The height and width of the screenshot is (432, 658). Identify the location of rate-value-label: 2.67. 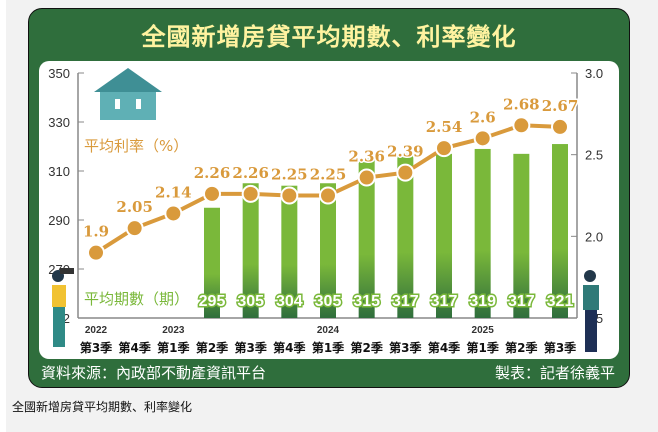
(560, 106).